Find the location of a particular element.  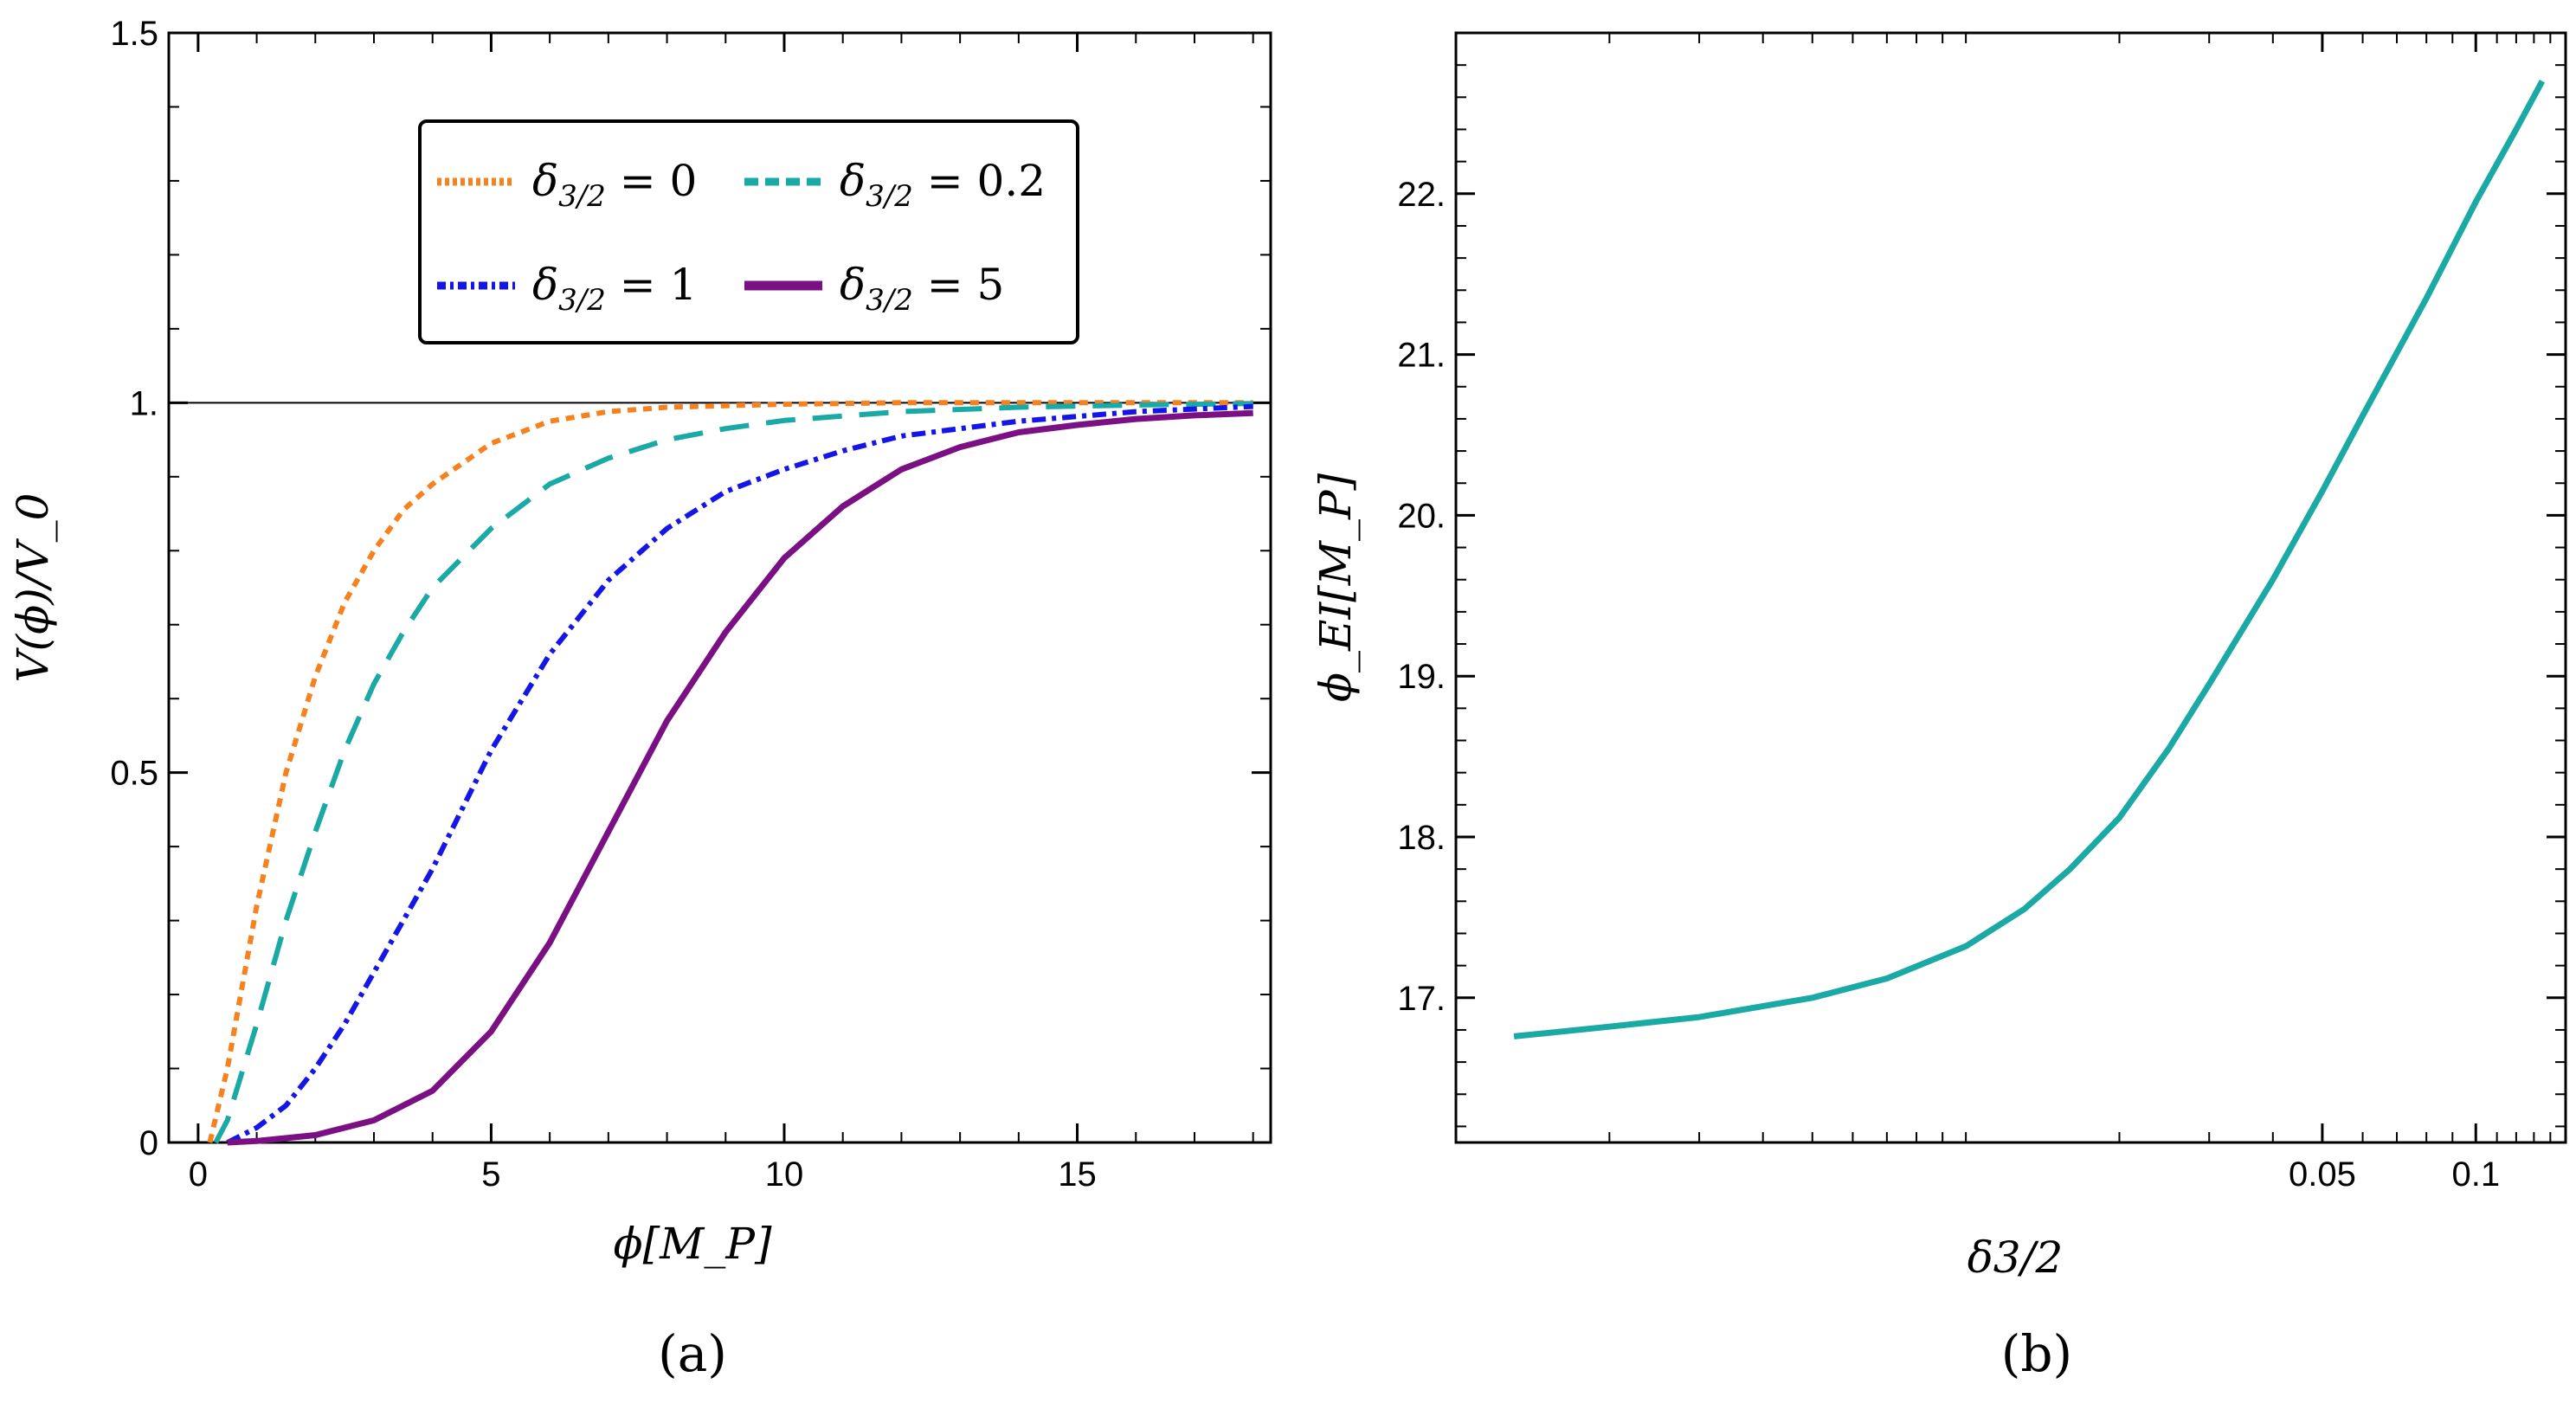

y-tick-label-a: 1. is located at coordinates (144, 403).